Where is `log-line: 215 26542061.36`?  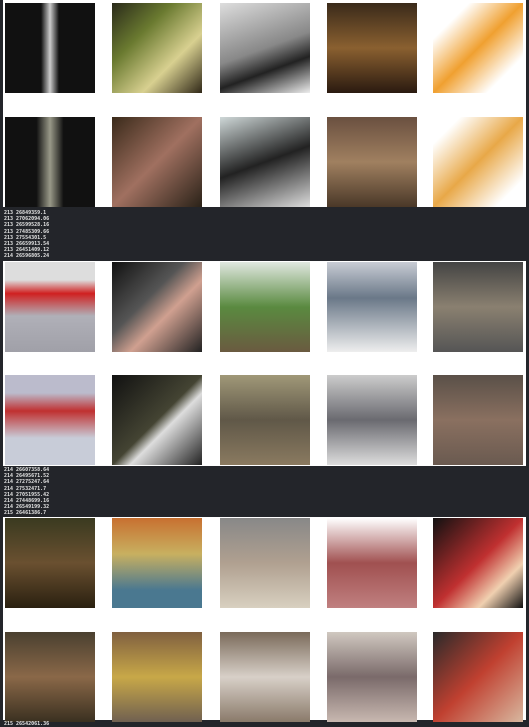
log-line: 215 26542061.36 is located at coordinates (27, 724).